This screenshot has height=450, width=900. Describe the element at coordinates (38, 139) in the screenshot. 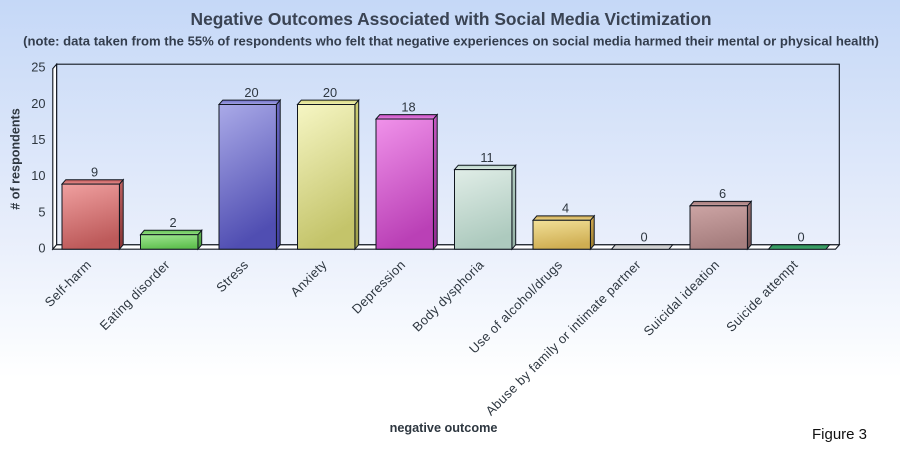

I see `svg-text: 15` at that location.